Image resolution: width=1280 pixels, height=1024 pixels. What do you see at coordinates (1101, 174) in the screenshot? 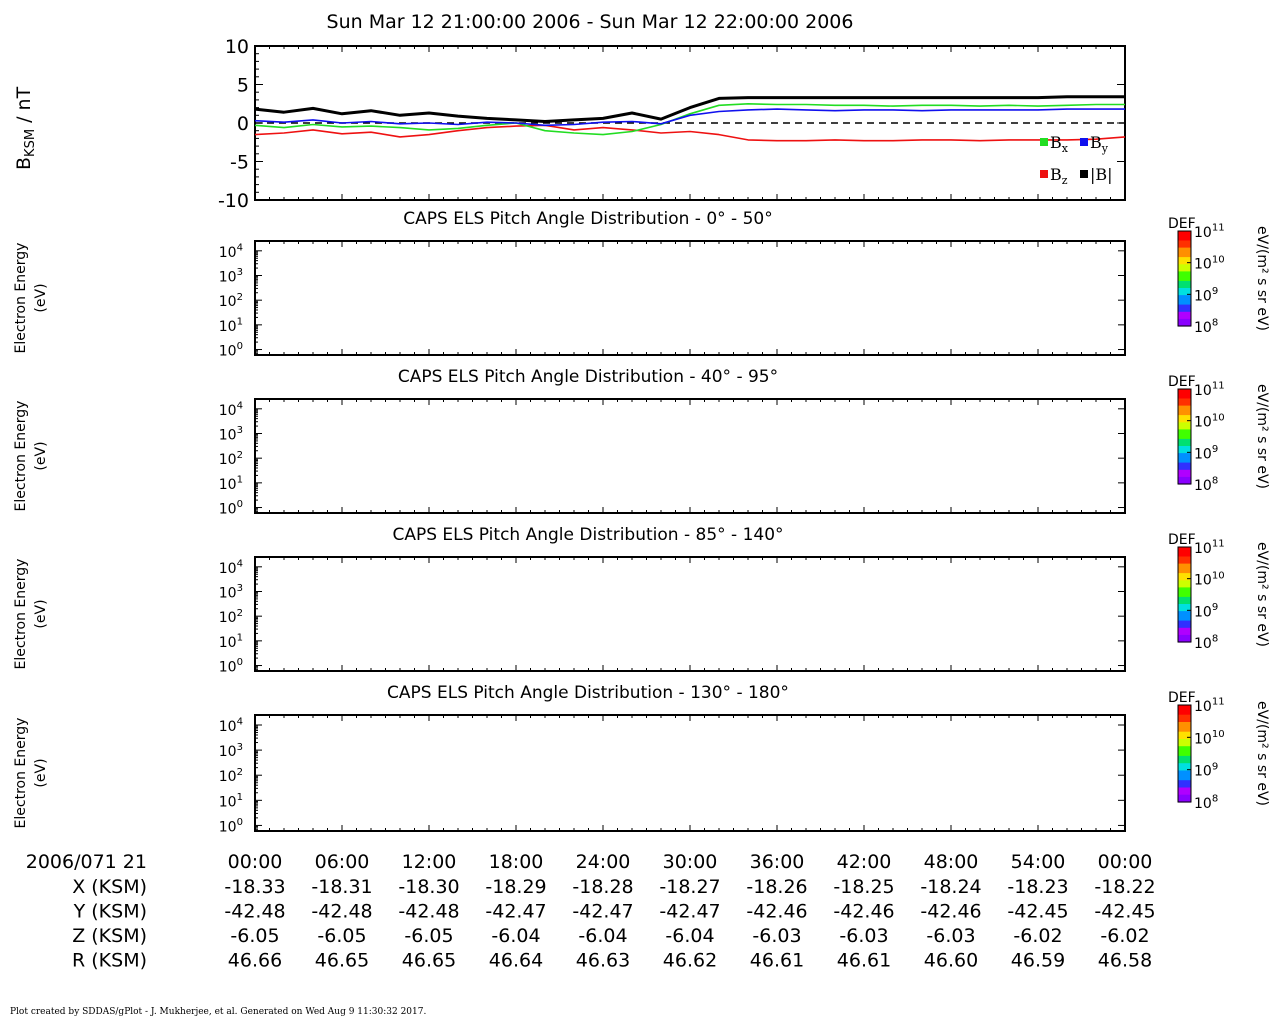
I see `legend-label-bmag: |B|` at bounding box center [1101, 174].